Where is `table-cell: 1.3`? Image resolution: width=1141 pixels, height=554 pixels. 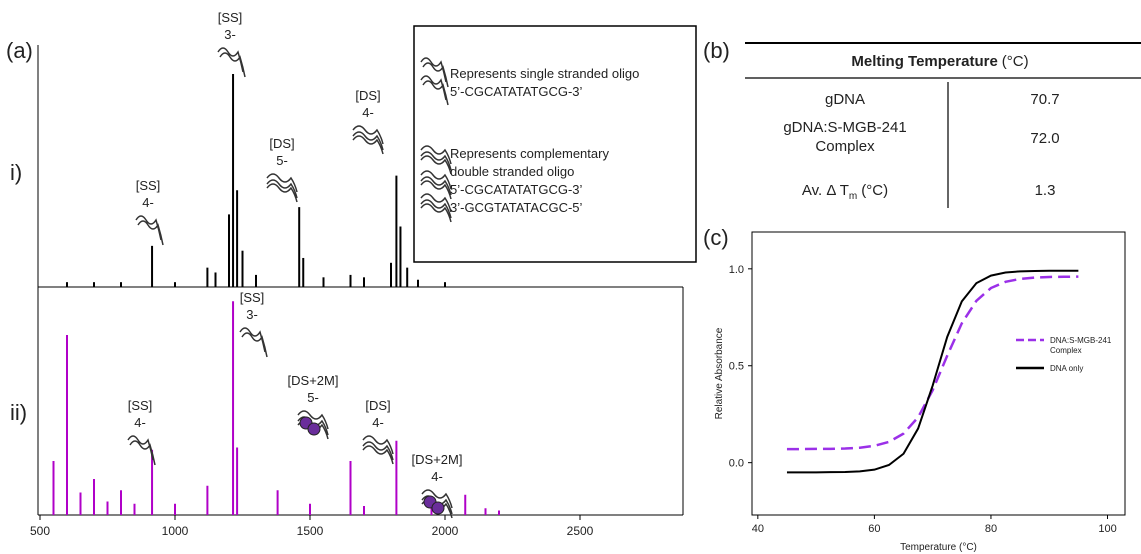 table-cell: 1.3 is located at coordinates (1045, 190).